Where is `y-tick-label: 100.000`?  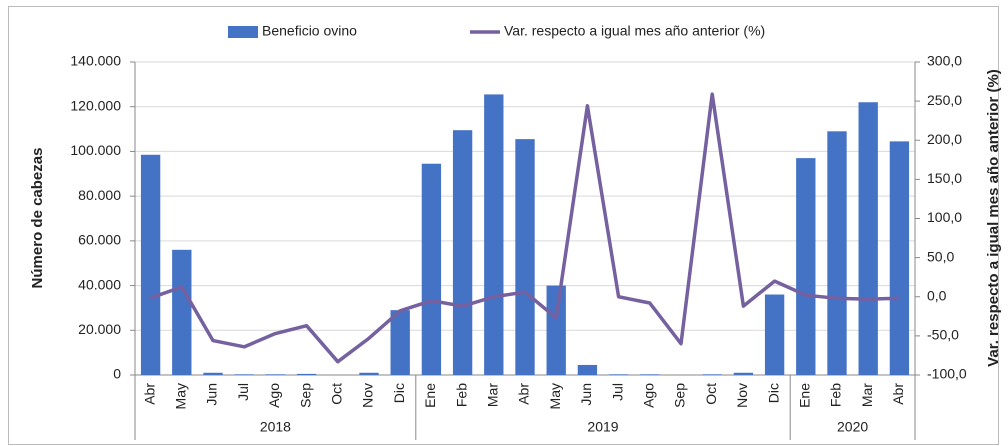
y-tick-label: 100.000 is located at coordinates (95, 150).